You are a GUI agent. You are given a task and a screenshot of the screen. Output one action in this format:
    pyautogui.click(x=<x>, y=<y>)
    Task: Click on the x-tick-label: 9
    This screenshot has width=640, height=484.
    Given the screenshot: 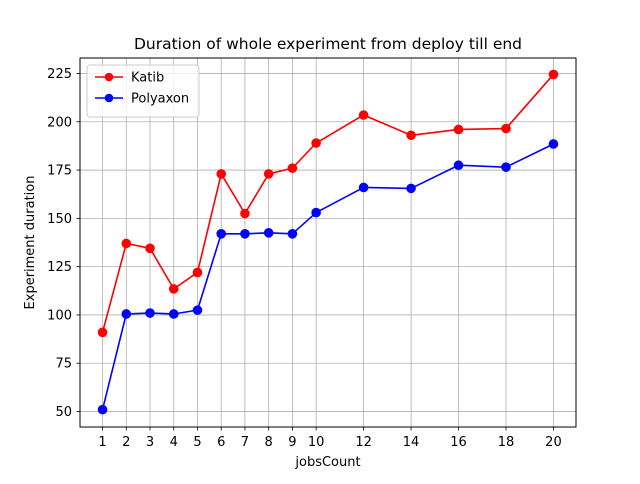 What is the action you would take?
    pyautogui.click(x=292, y=442)
    